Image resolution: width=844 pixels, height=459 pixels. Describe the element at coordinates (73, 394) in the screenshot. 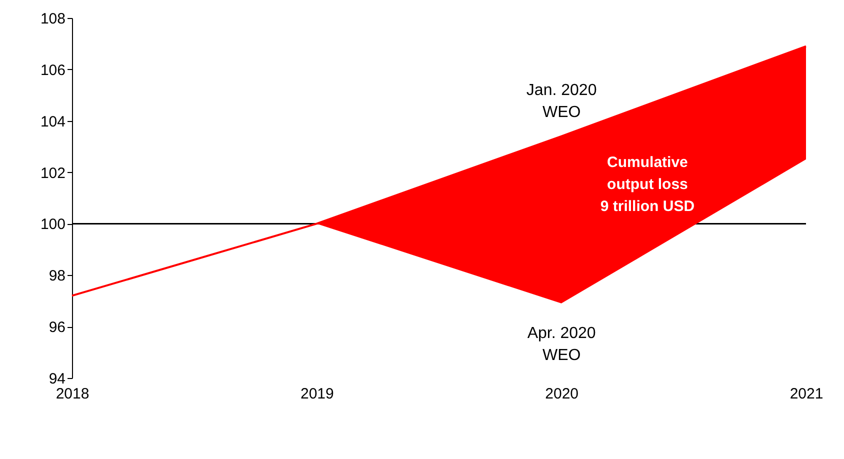

I see `x-tick-label: 2018` at that location.